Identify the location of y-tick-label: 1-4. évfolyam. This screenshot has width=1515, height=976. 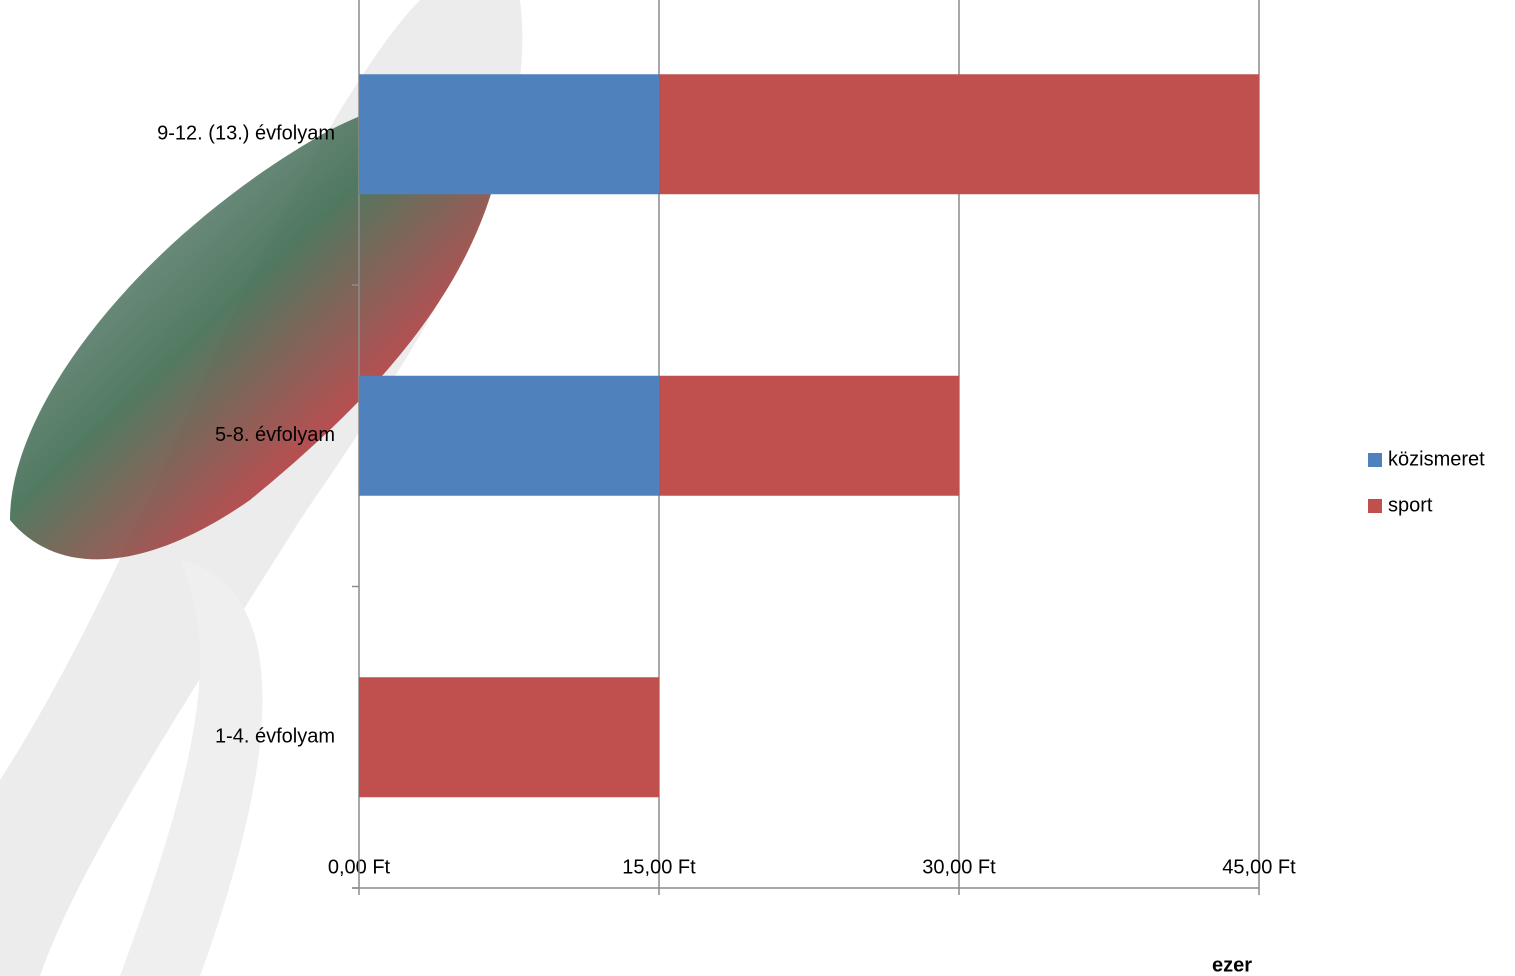
(275, 737).